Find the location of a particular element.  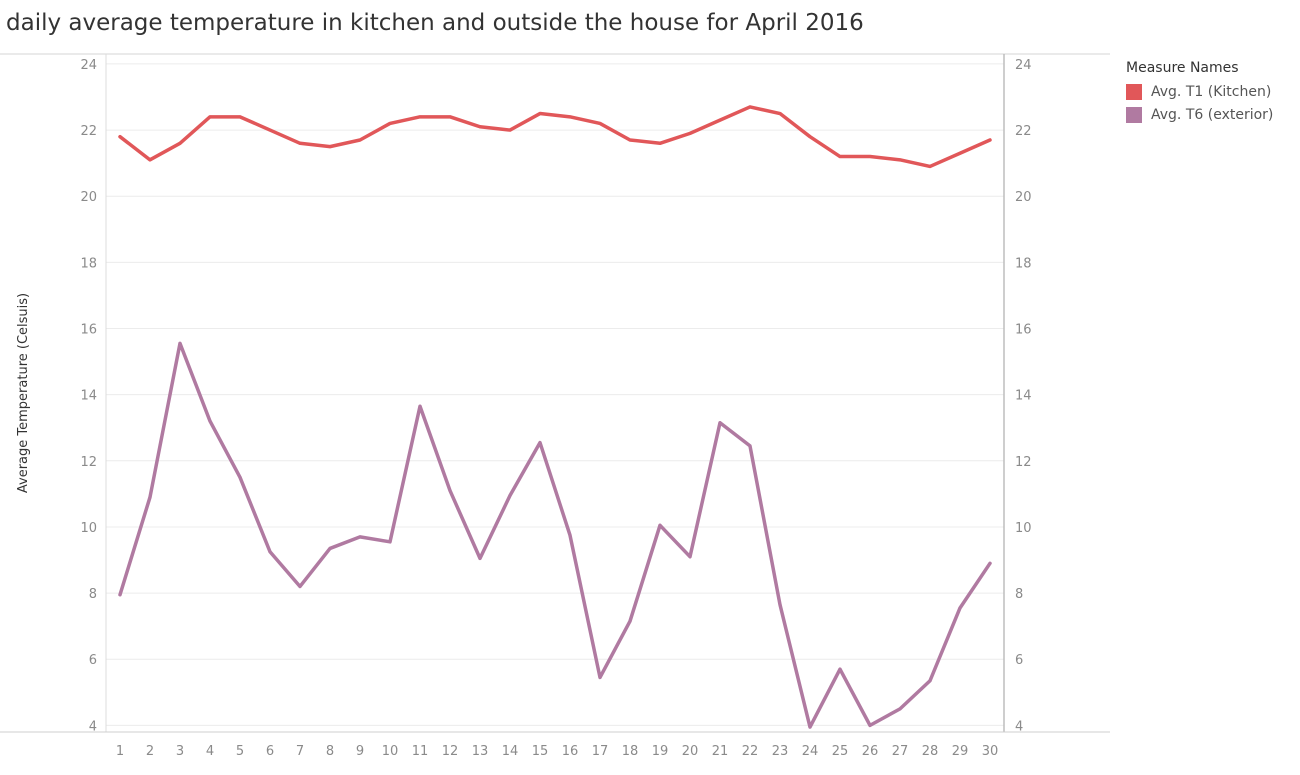

x-tick-label: 25 is located at coordinates (840, 751).